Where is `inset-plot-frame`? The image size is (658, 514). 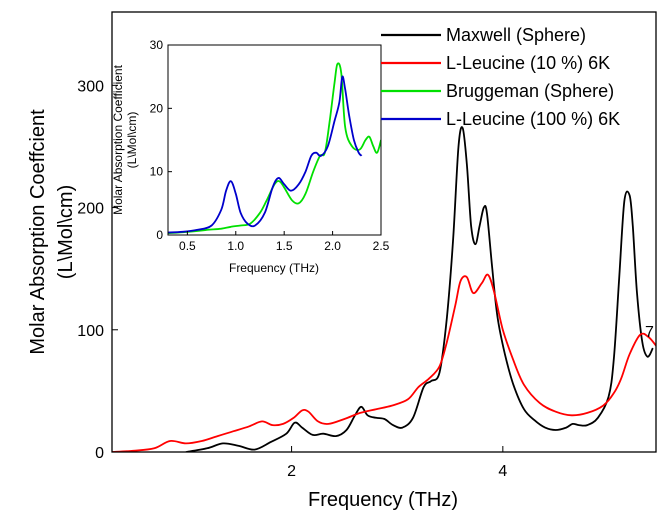 inset-plot-frame is located at coordinates (274, 140).